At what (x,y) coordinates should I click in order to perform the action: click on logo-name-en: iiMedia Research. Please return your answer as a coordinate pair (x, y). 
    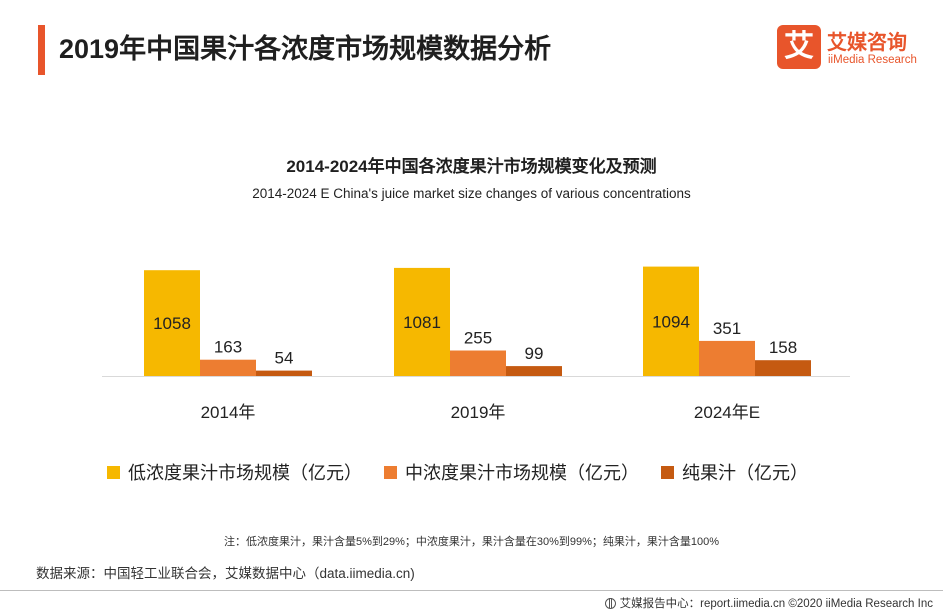
    Looking at the image, I should click on (872, 60).